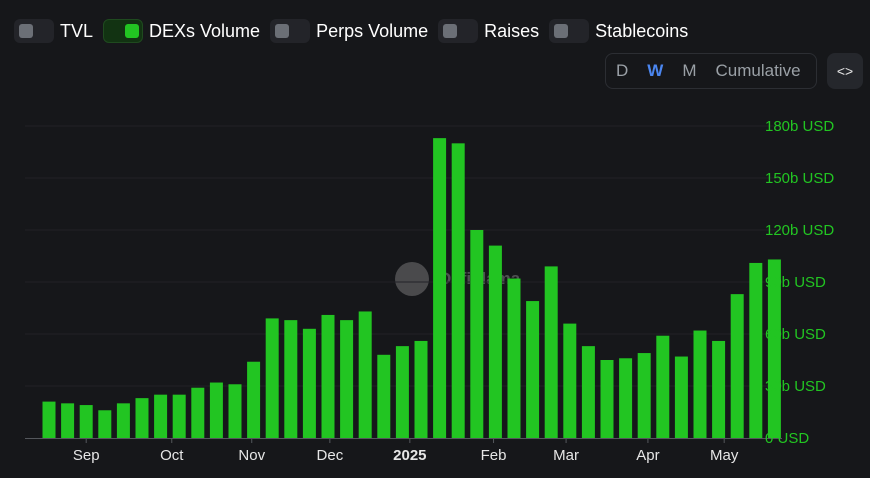 The image size is (870, 478). What do you see at coordinates (372, 30) in the screenshot?
I see `toggle-label: Perps Volume` at bounding box center [372, 30].